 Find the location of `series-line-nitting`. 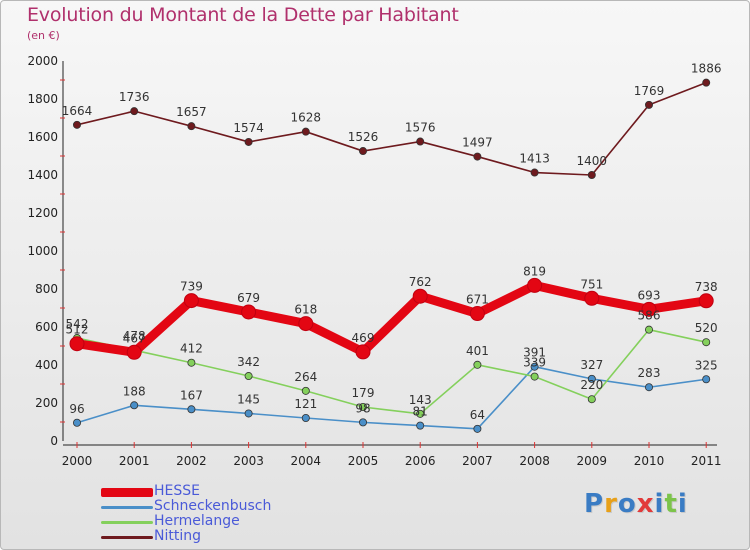

series-line-nitting is located at coordinates (392, 128).